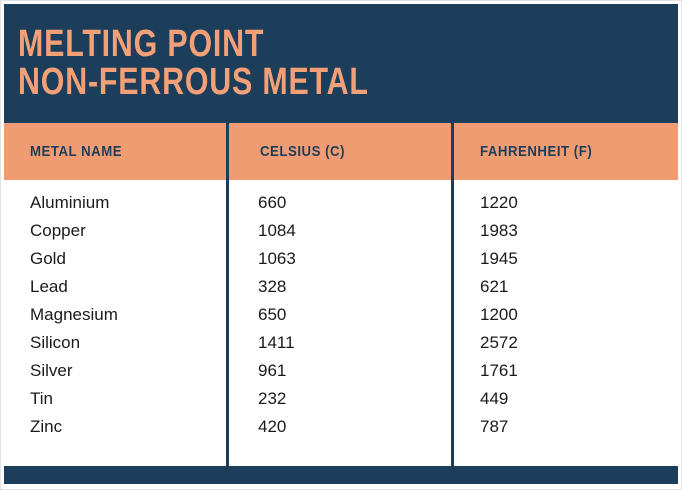 This screenshot has width=682, height=490. I want to click on cell-fahrenheit: 787, so click(494, 426).